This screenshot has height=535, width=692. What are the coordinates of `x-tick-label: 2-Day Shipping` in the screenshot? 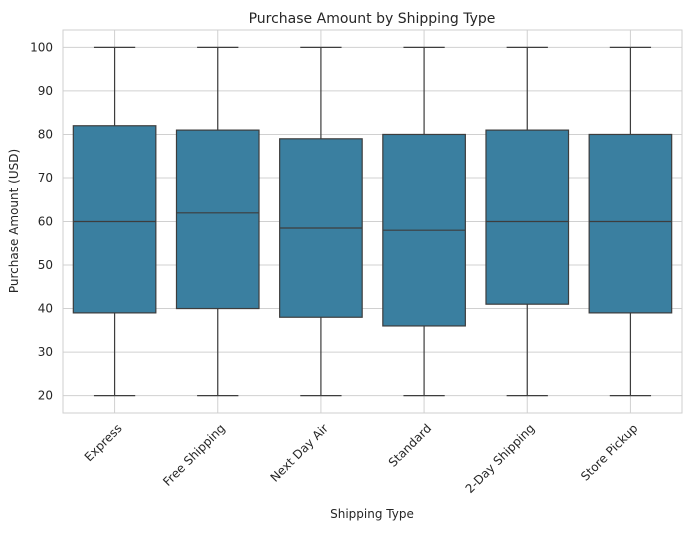 It's located at (500, 458).